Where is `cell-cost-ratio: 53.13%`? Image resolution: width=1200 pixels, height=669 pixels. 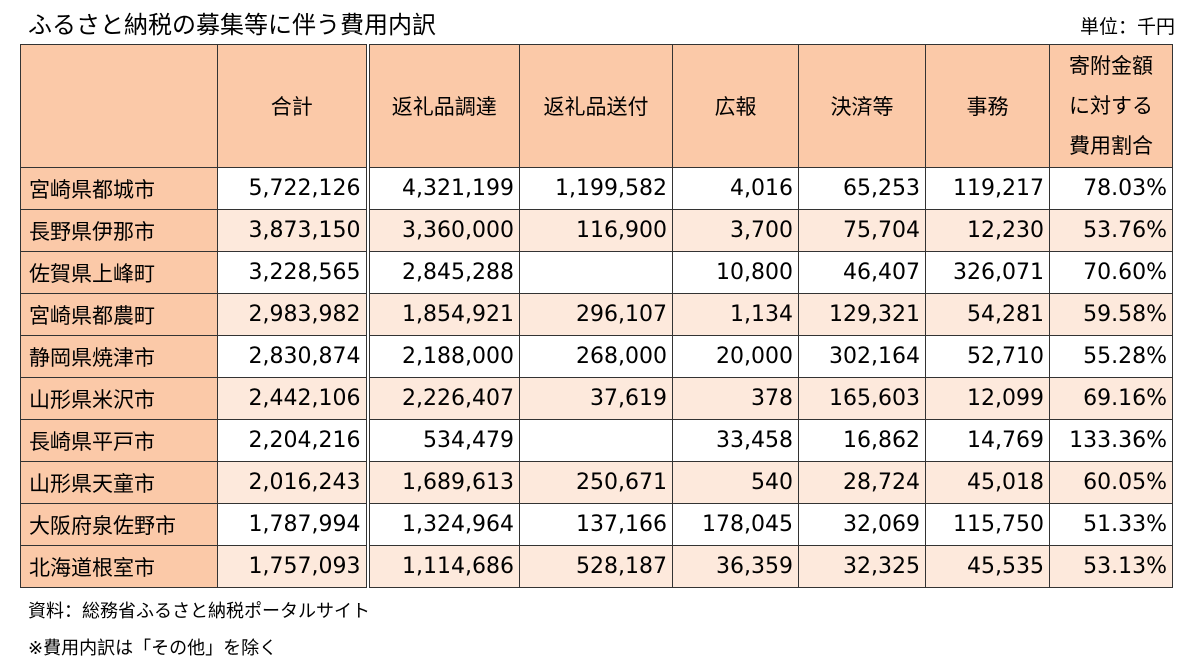 cell-cost-ratio: 53.13% is located at coordinates (1111, 566).